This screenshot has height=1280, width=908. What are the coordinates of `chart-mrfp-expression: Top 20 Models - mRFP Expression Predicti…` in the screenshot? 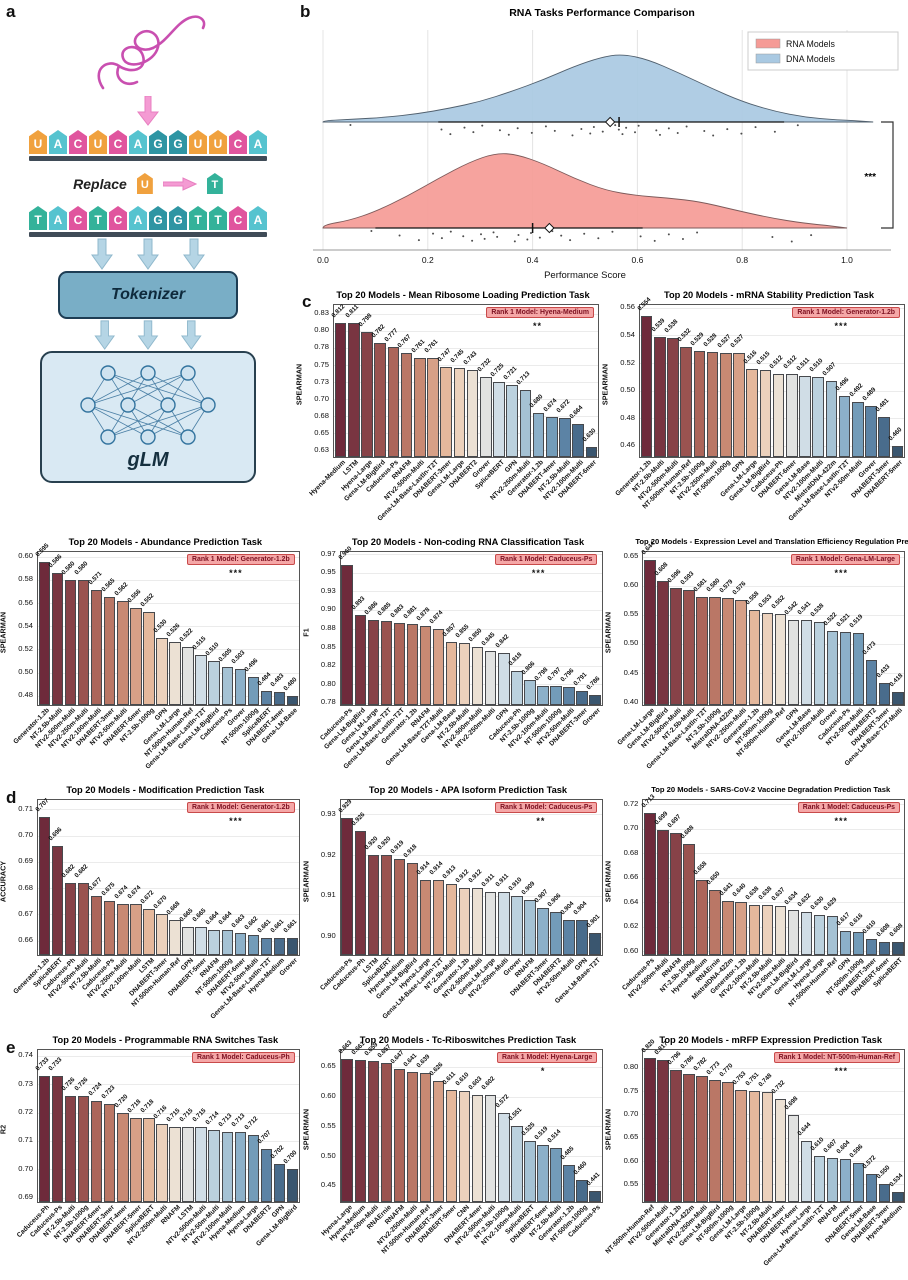 It's located at (756, 1156).